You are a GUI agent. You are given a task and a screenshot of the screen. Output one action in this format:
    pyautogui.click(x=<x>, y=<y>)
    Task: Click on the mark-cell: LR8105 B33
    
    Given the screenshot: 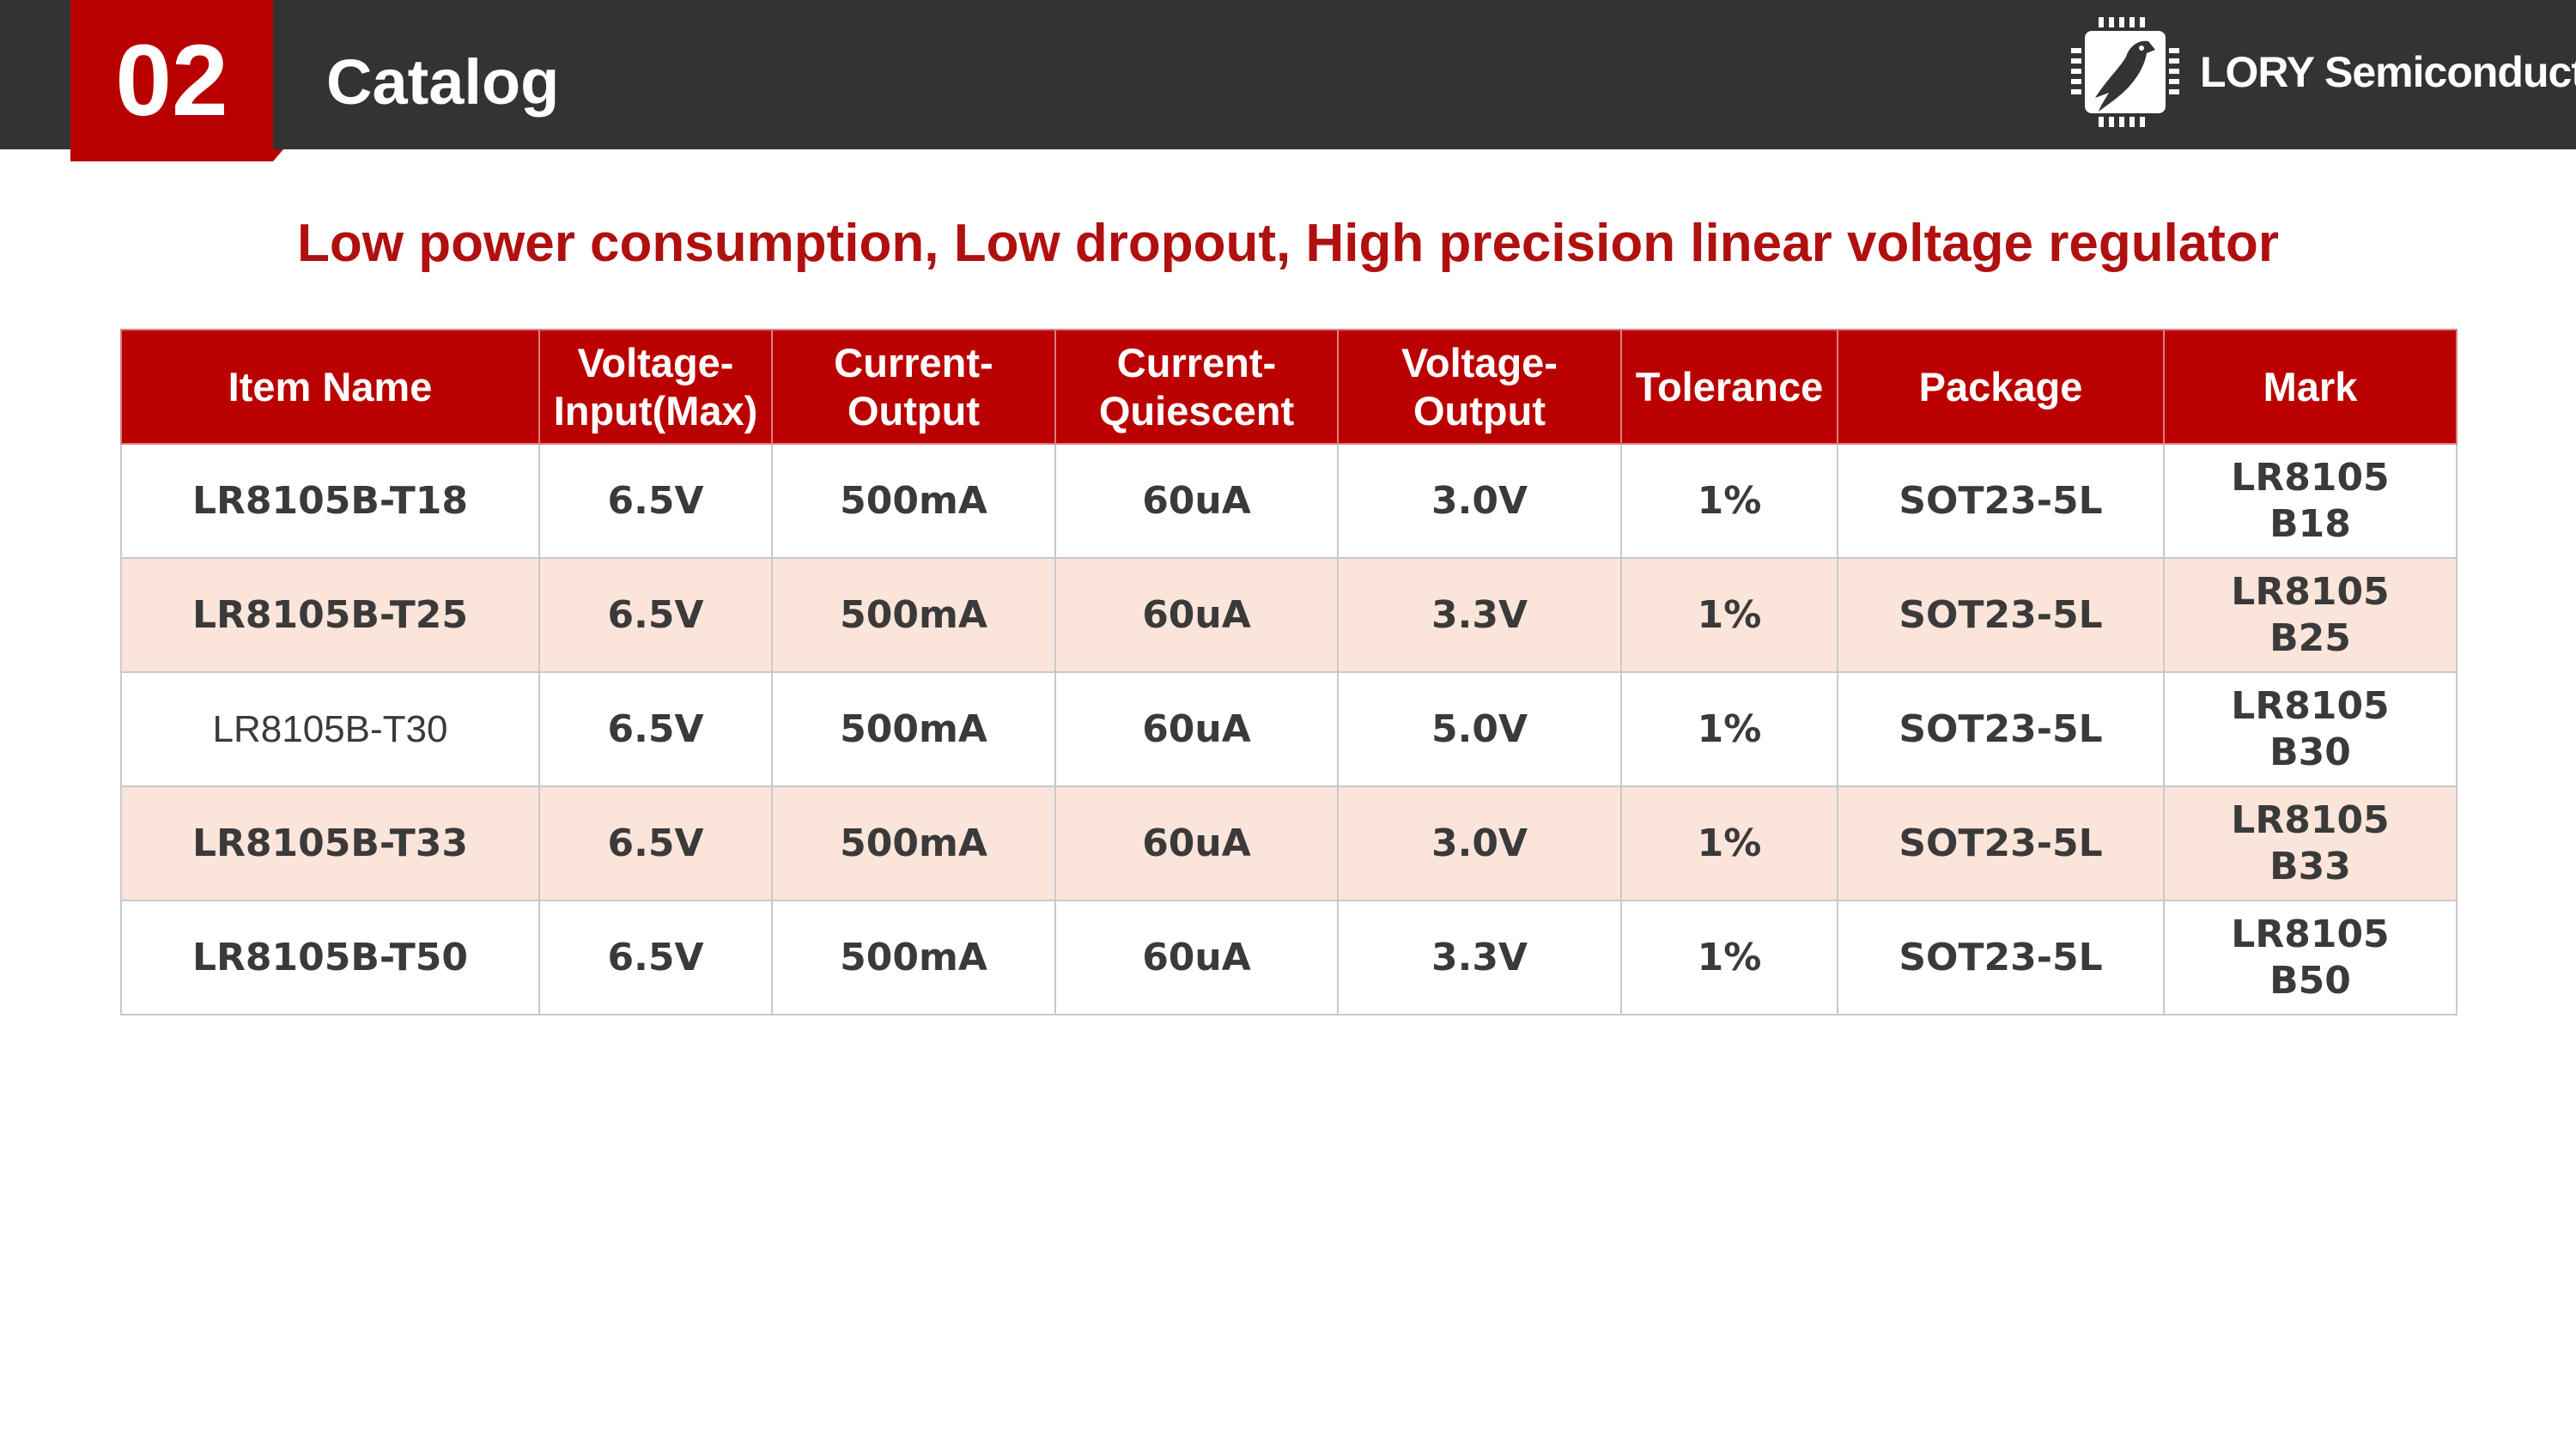 What is the action you would take?
    pyautogui.click(x=2310, y=843)
    